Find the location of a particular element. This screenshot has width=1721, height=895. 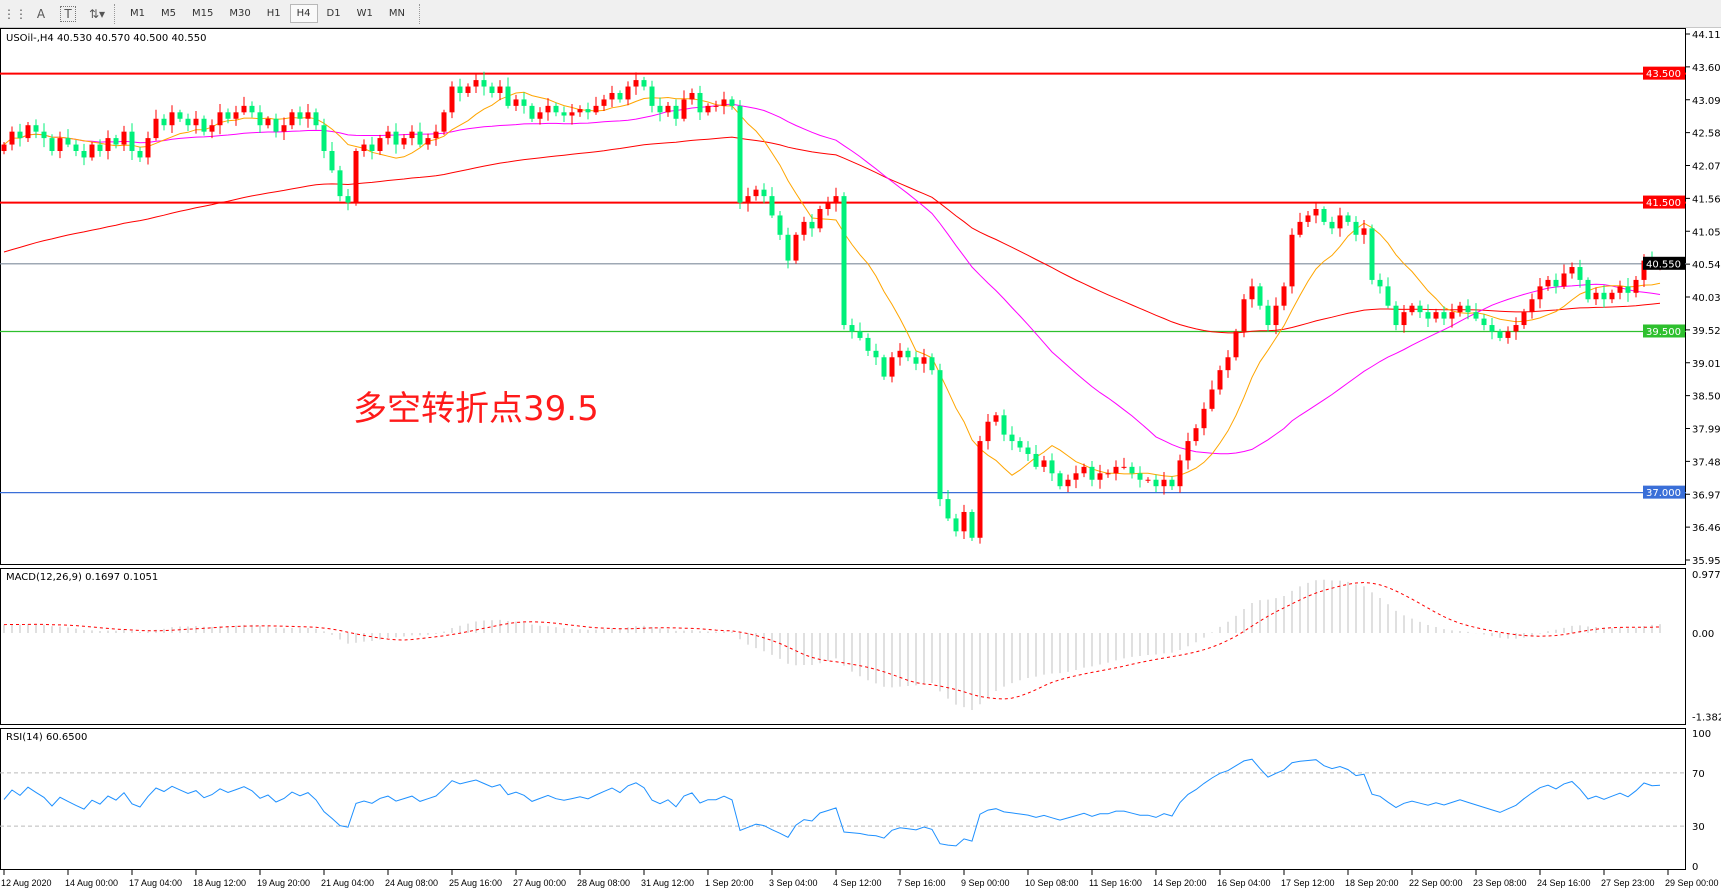

price-level-tag is located at coordinates (1664, 202).